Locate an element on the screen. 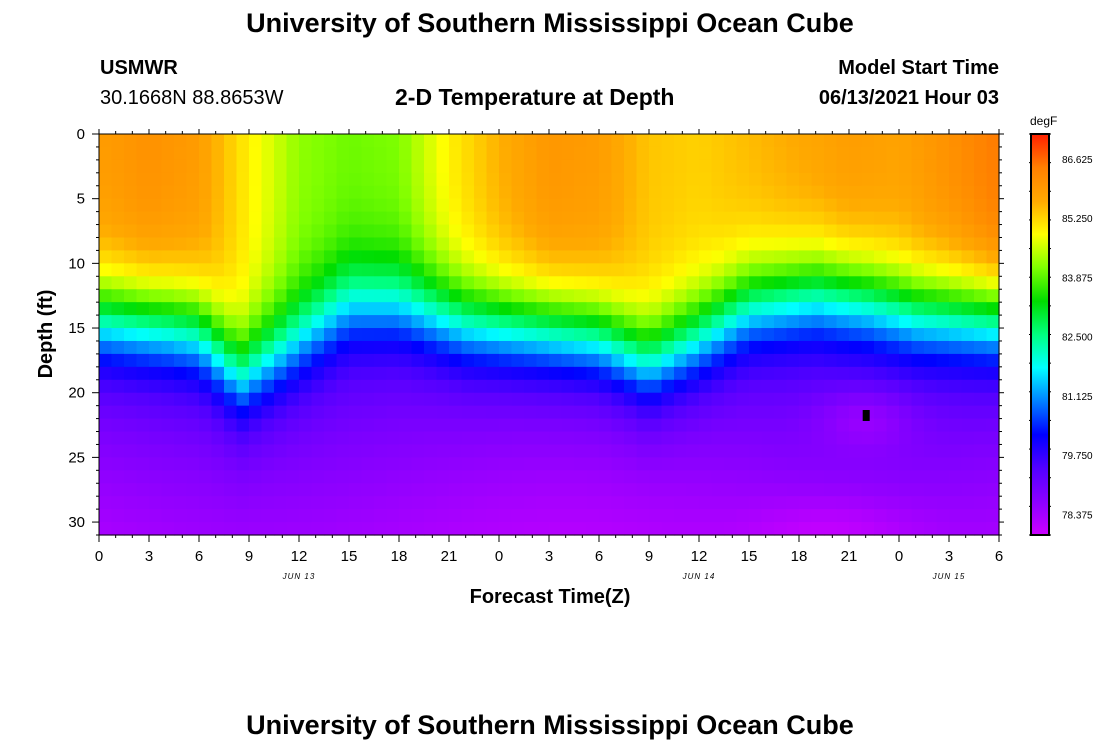 This screenshot has width=1100, height=750. colorbar-swatch is located at coordinates (1040, 334).